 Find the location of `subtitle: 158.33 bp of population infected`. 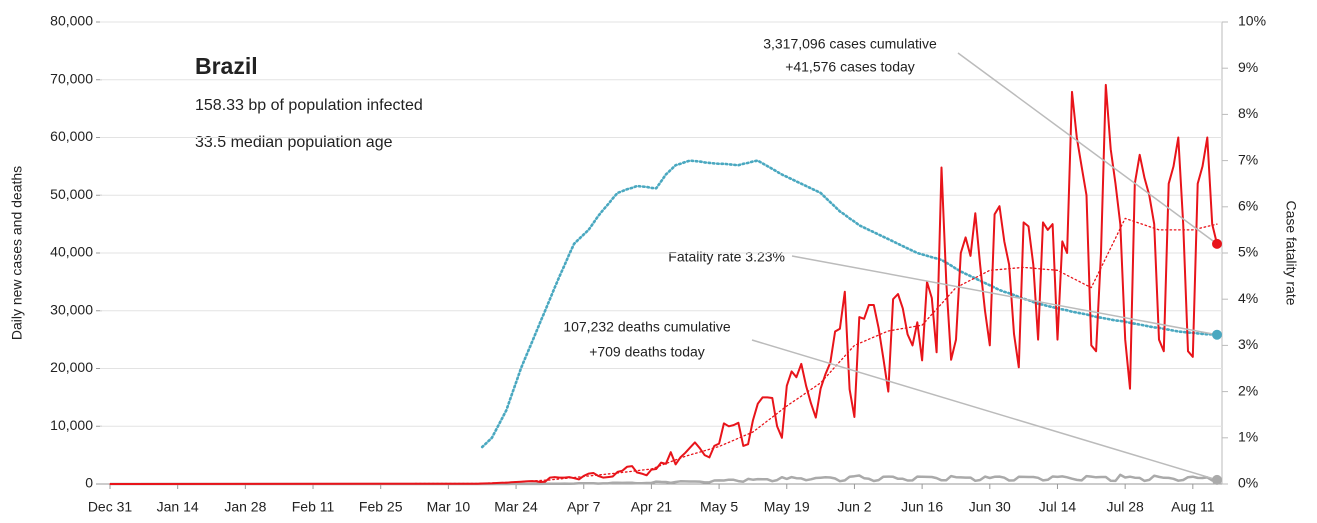

subtitle: 158.33 bp of population infected is located at coordinates (309, 105).